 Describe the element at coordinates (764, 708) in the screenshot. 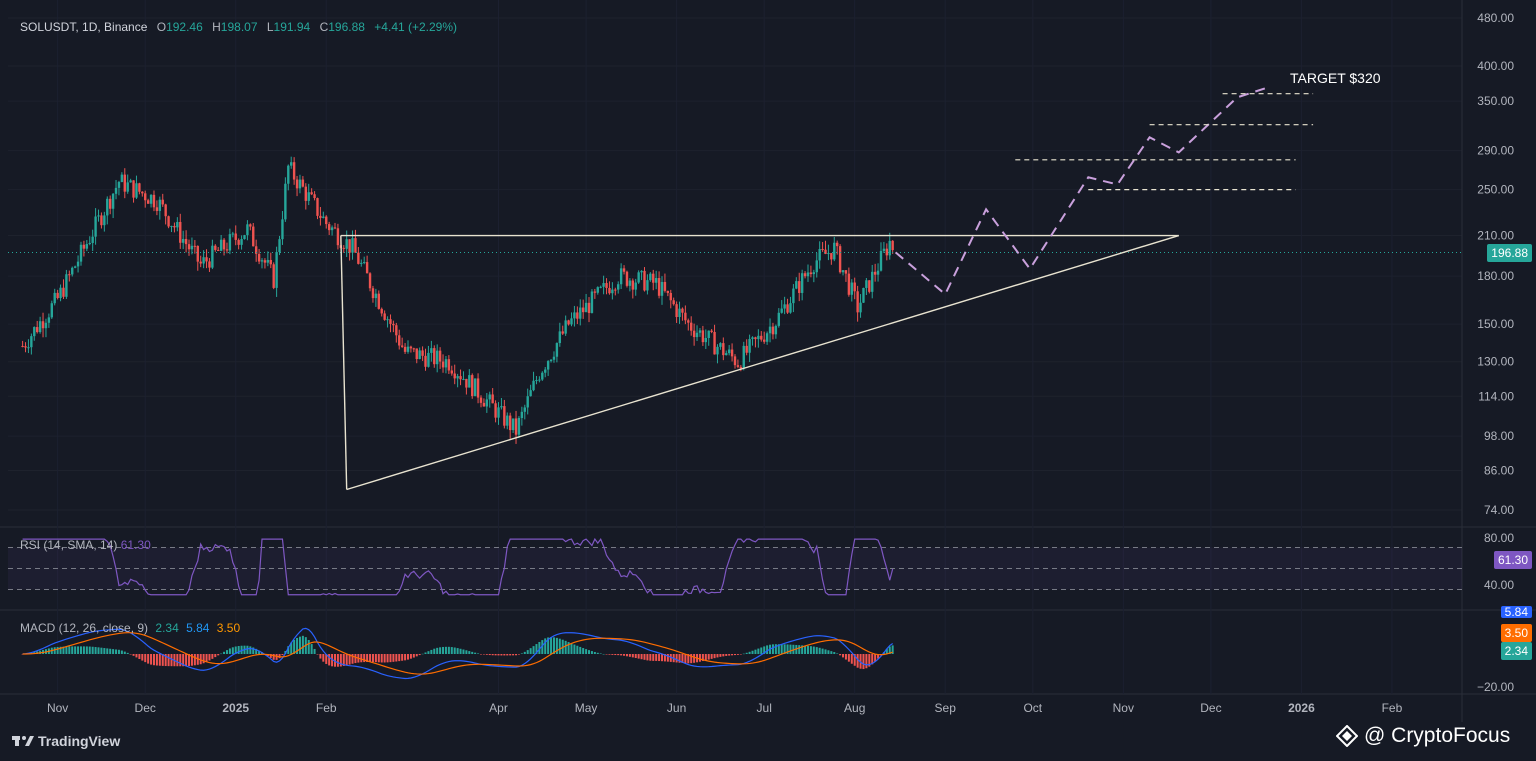

I see `time-tick-label: Jul` at that location.